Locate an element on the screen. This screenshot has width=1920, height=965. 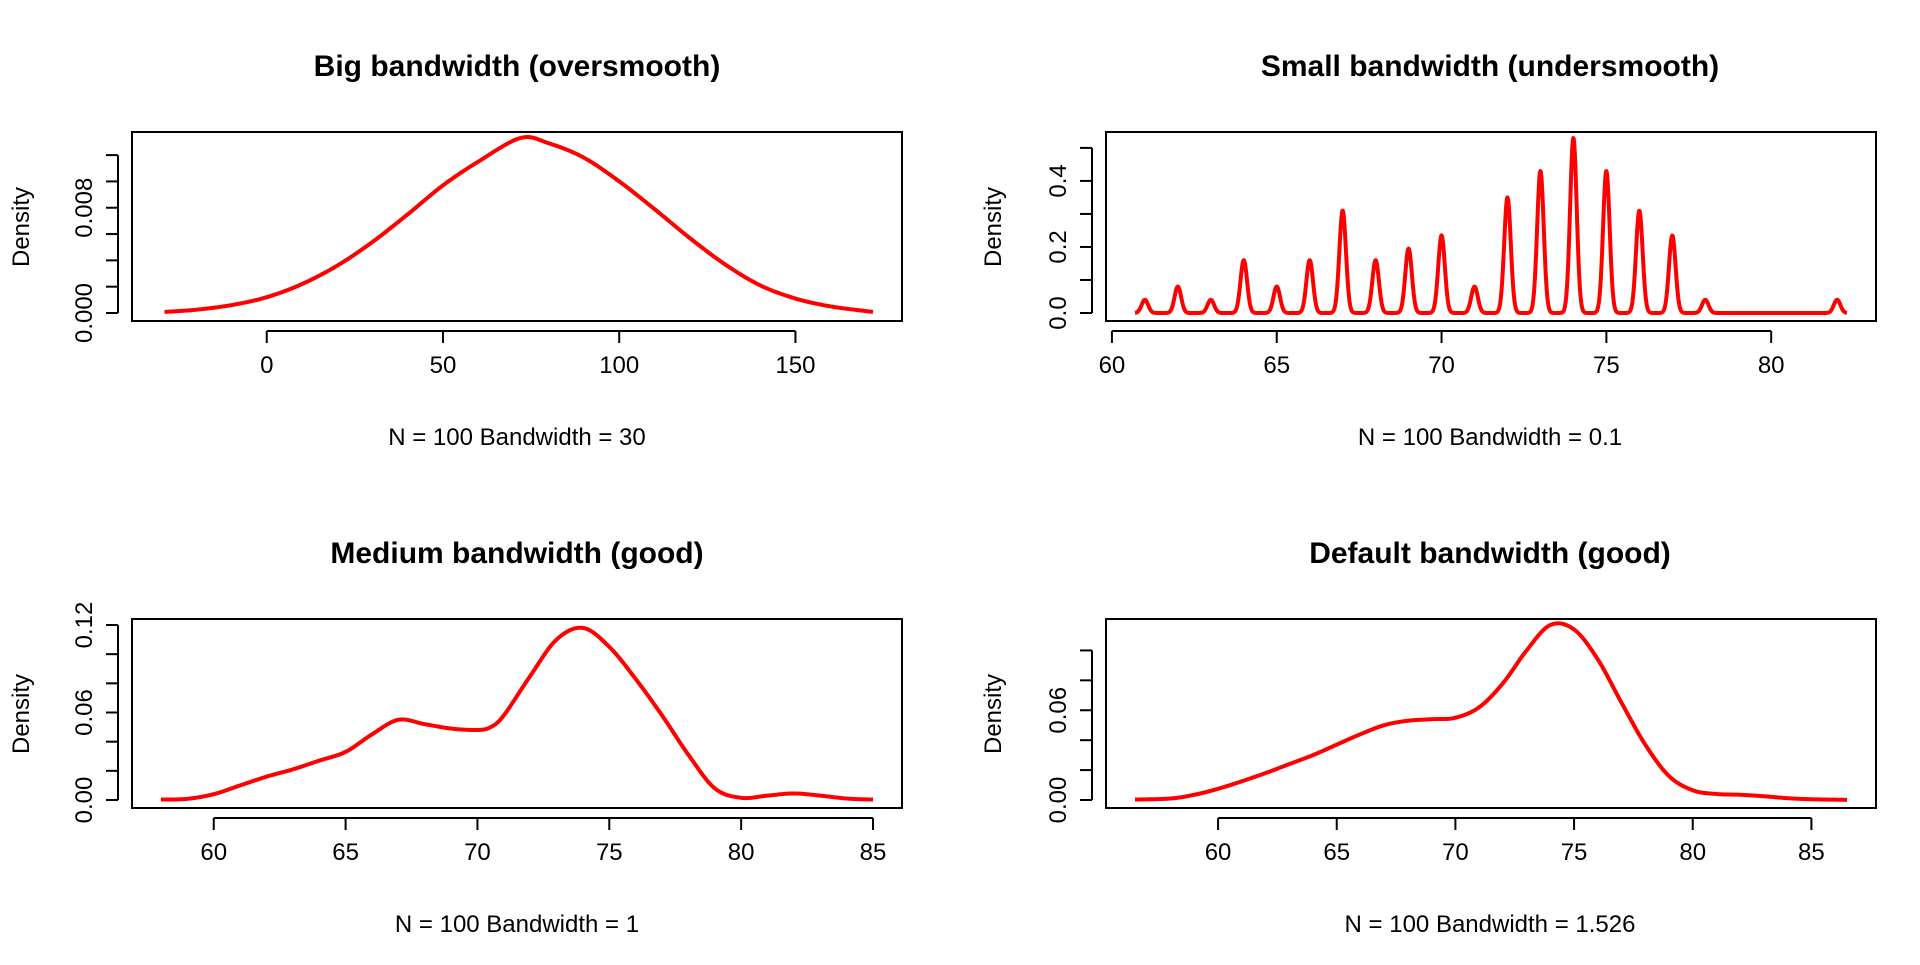
panel-subtitle: N = 100 Bandwidth = 1 is located at coordinates (517, 924).